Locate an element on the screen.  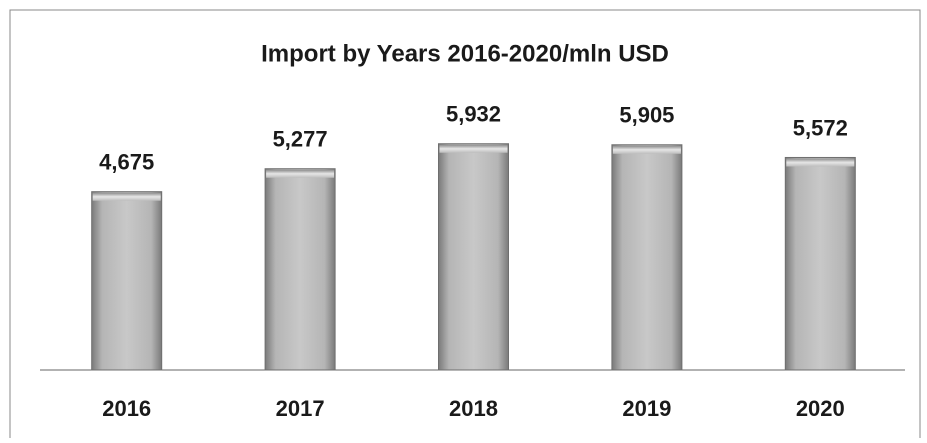
x-tick-label: 2016 is located at coordinates (126, 408).